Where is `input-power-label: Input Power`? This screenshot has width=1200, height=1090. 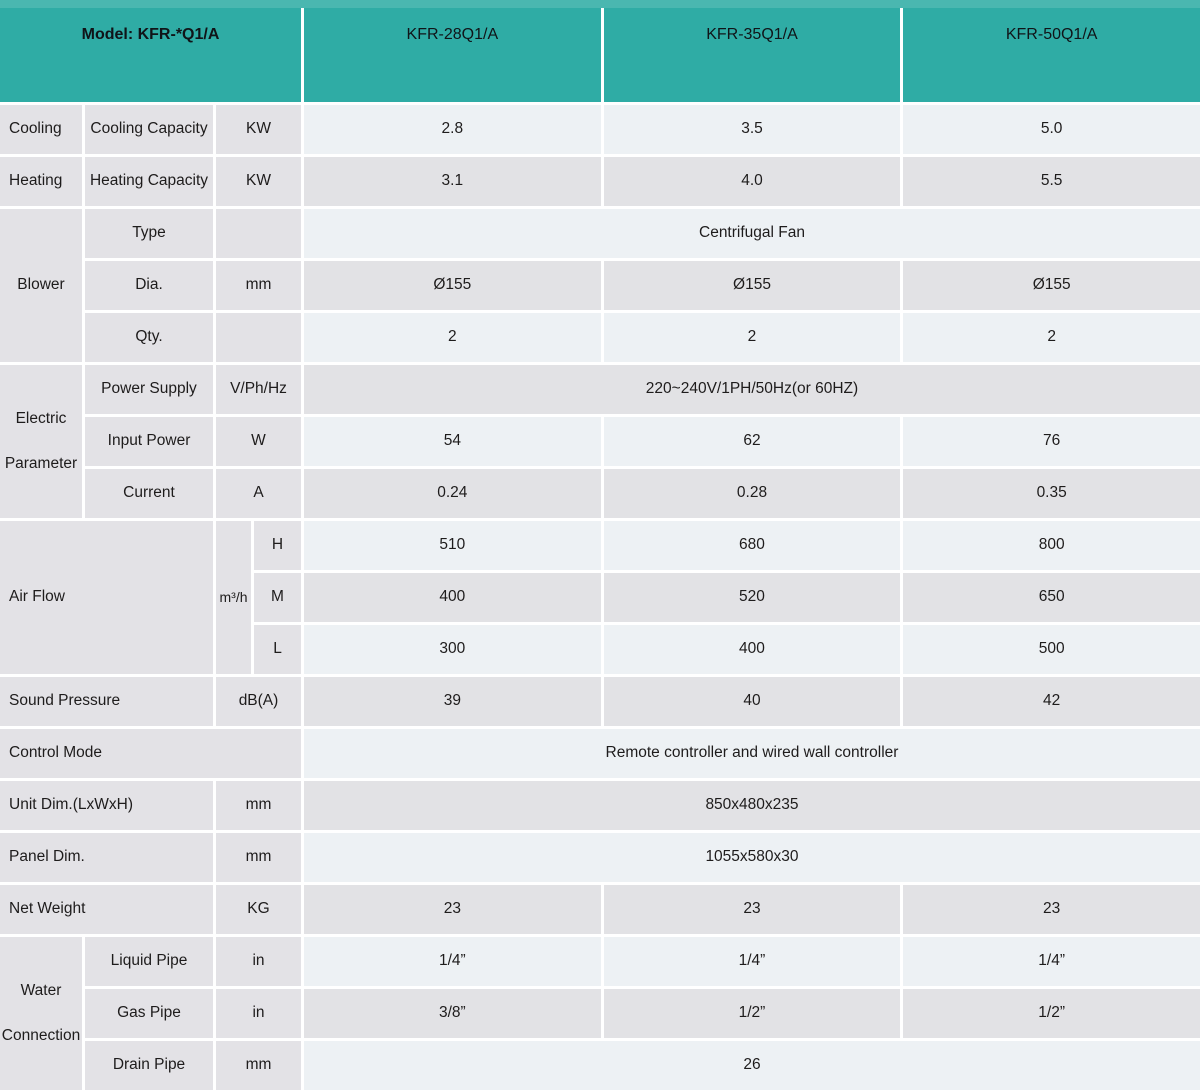 input-power-label: Input Power is located at coordinates (149, 441).